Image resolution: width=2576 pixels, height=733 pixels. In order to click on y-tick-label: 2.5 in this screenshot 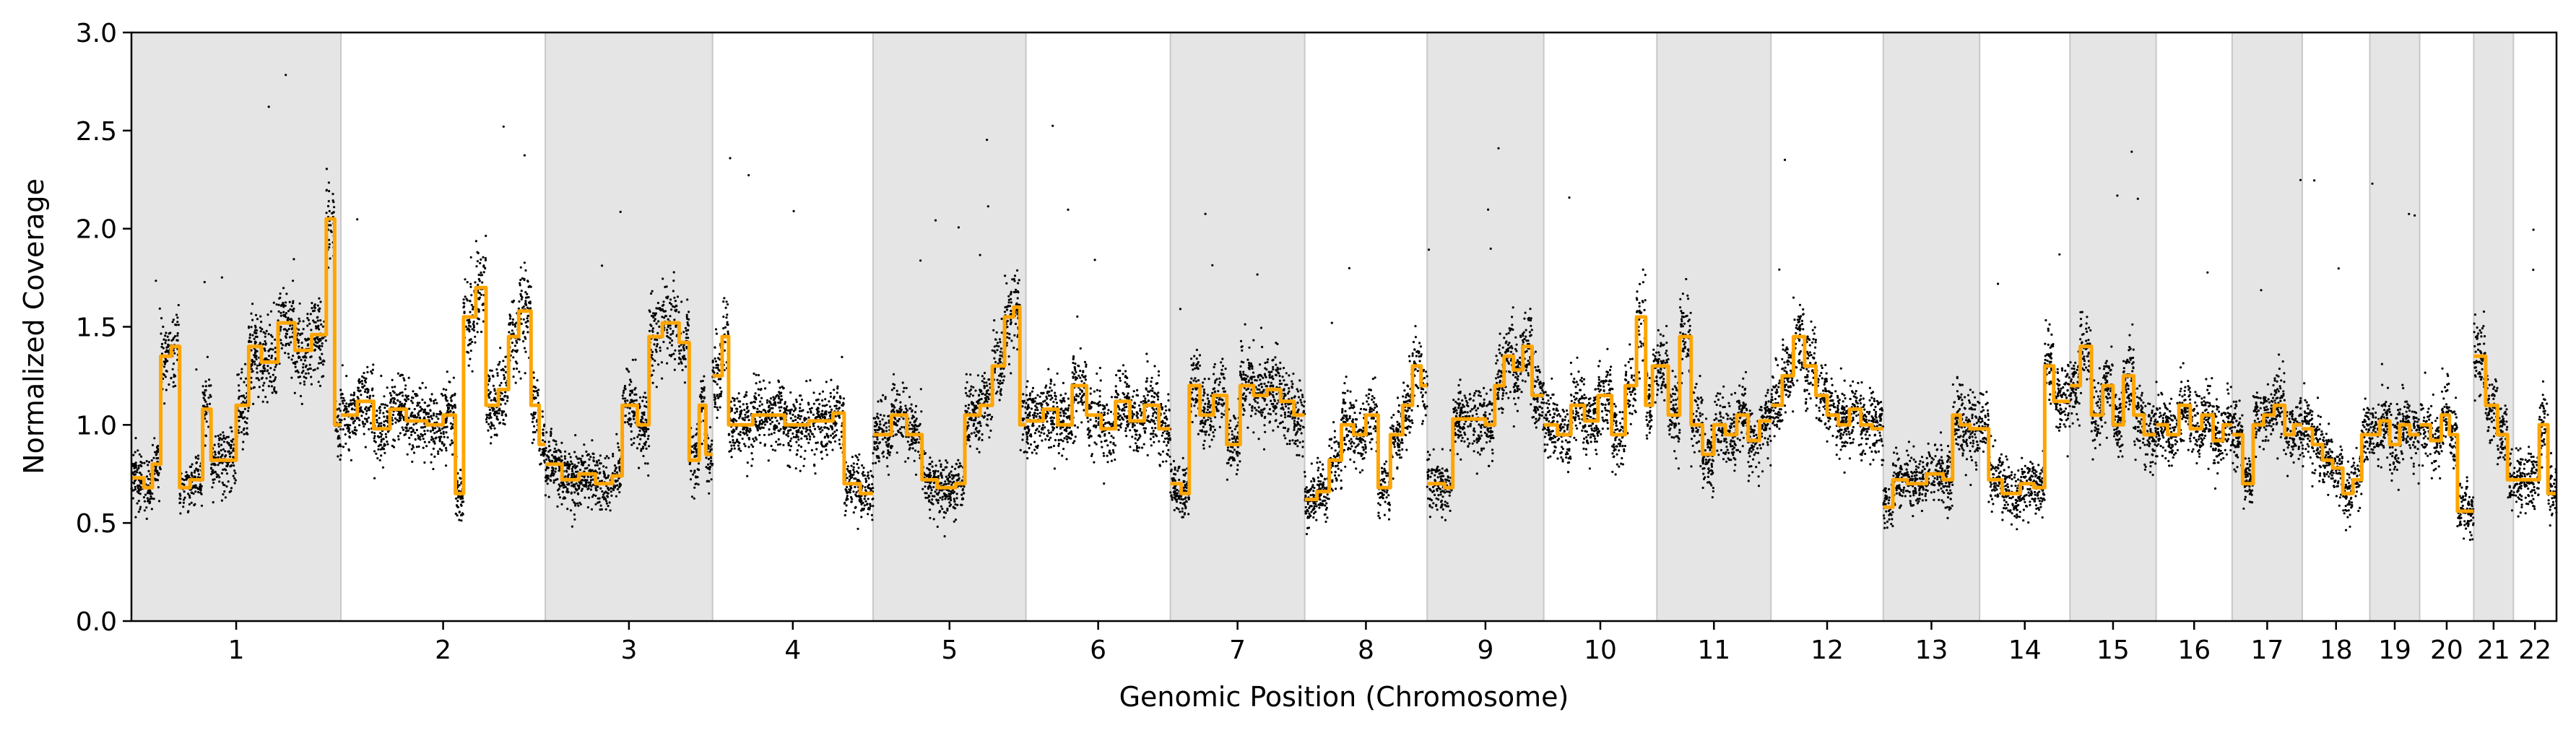, I will do `click(96, 132)`.